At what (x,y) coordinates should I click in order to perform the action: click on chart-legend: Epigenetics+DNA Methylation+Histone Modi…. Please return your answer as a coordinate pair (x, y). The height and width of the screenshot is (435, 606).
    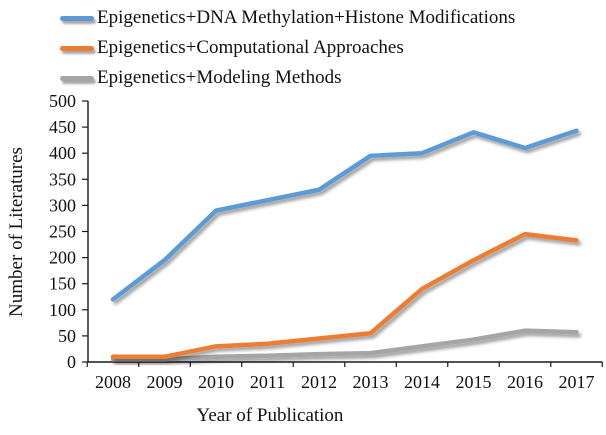
    Looking at the image, I should click on (287, 48).